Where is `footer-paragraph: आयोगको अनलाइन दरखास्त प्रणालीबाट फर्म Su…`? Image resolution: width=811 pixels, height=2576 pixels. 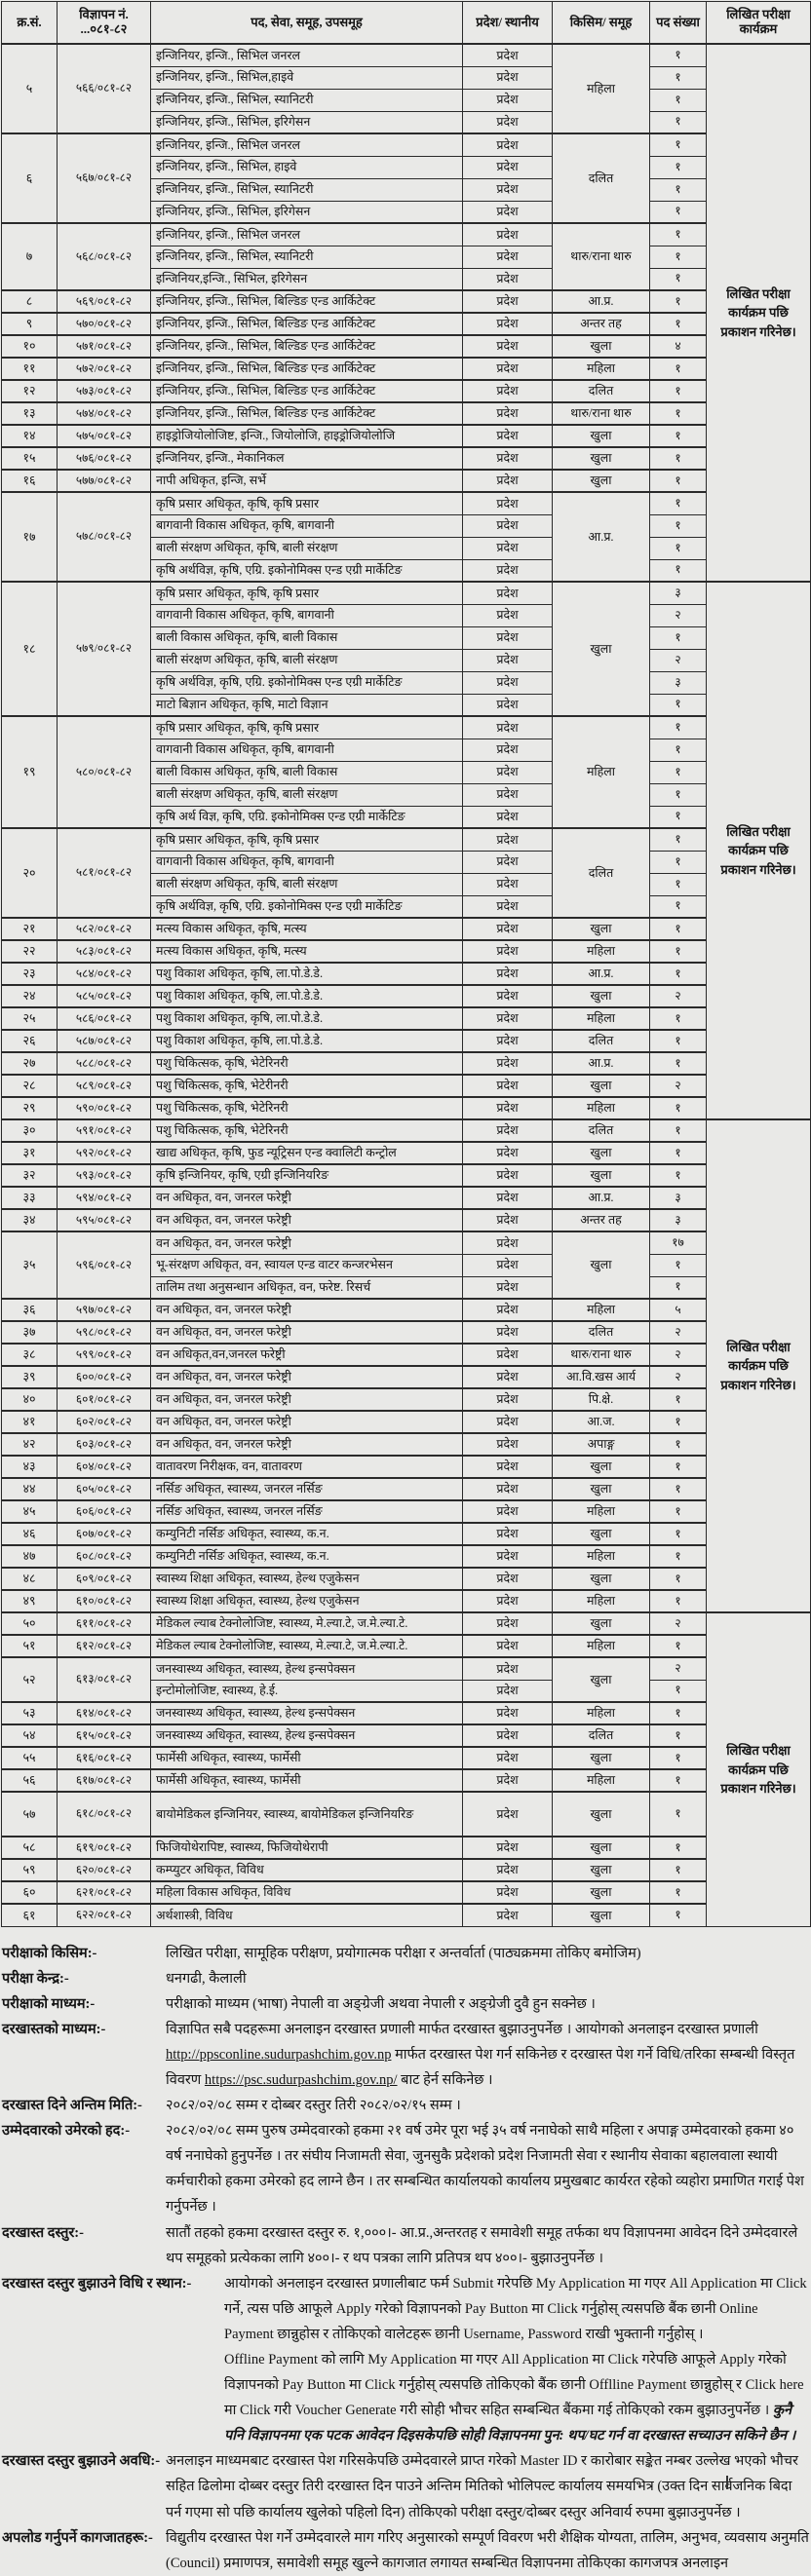 footer-paragraph: आयोगको अनलाइन दरखास्त प्रणालीबाट फर्म Su… is located at coordinates (516, 2309).